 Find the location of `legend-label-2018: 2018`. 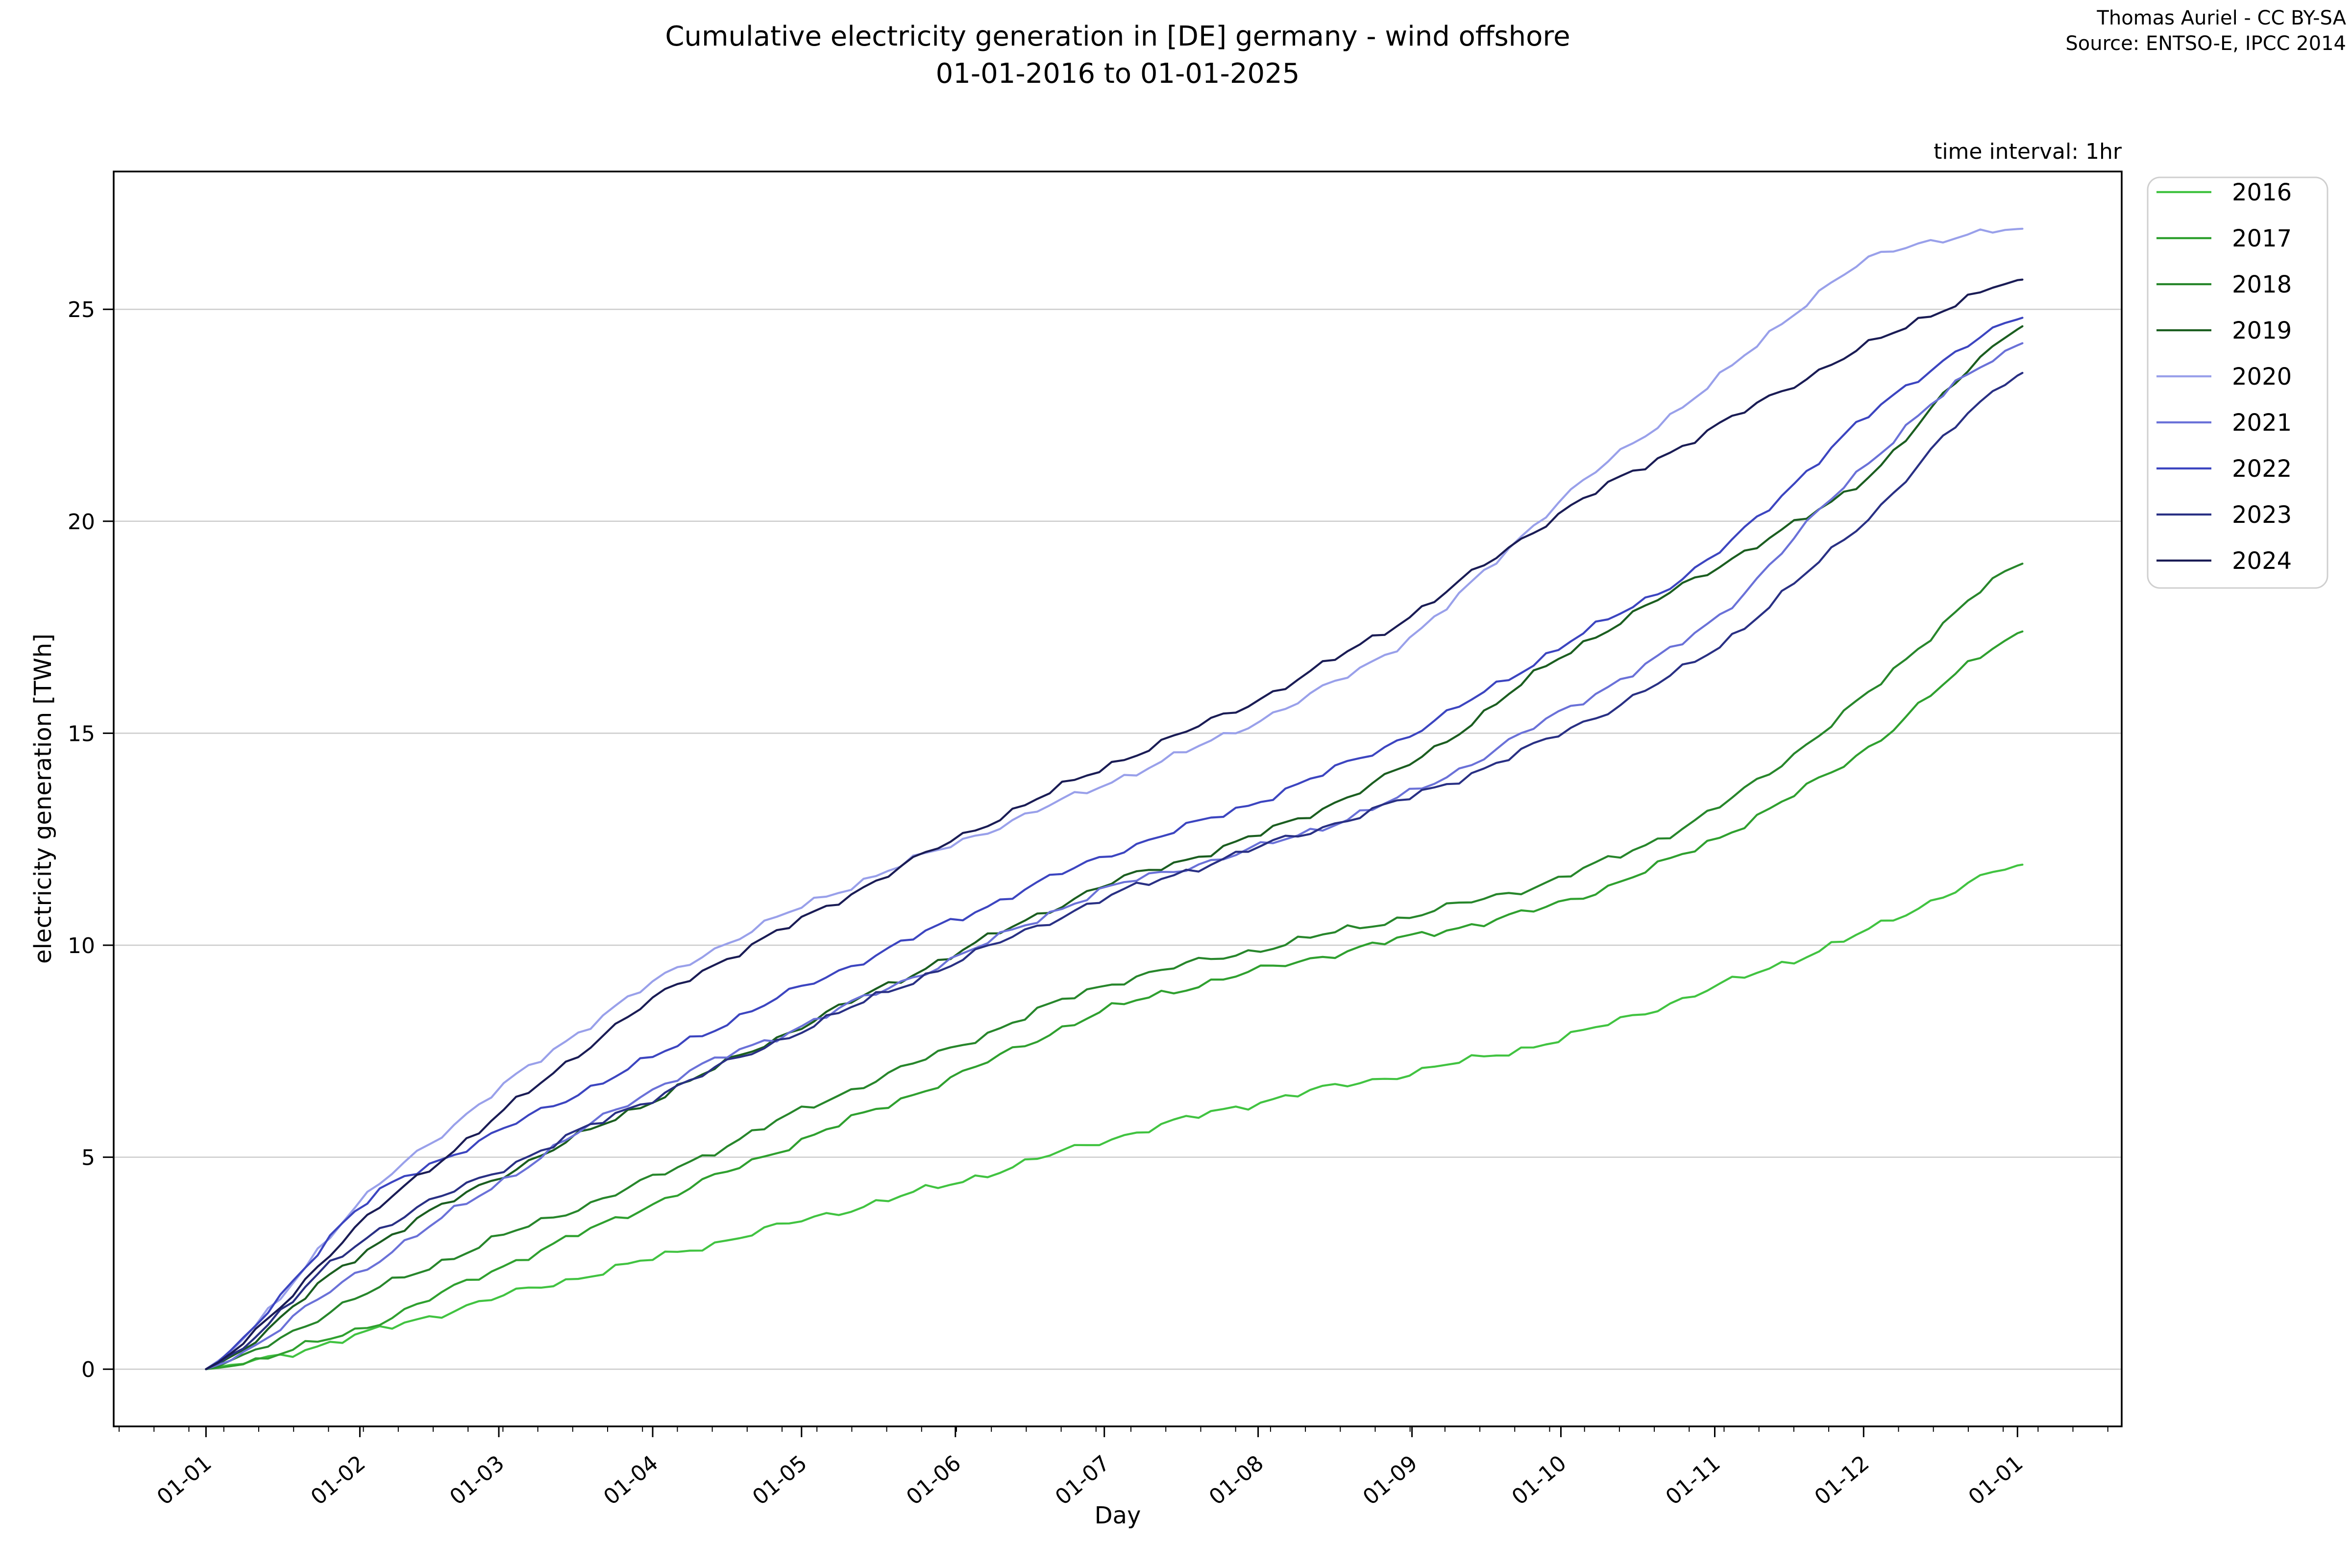

legend-label-2018: 2018 is located at coordinates (2262, 284).